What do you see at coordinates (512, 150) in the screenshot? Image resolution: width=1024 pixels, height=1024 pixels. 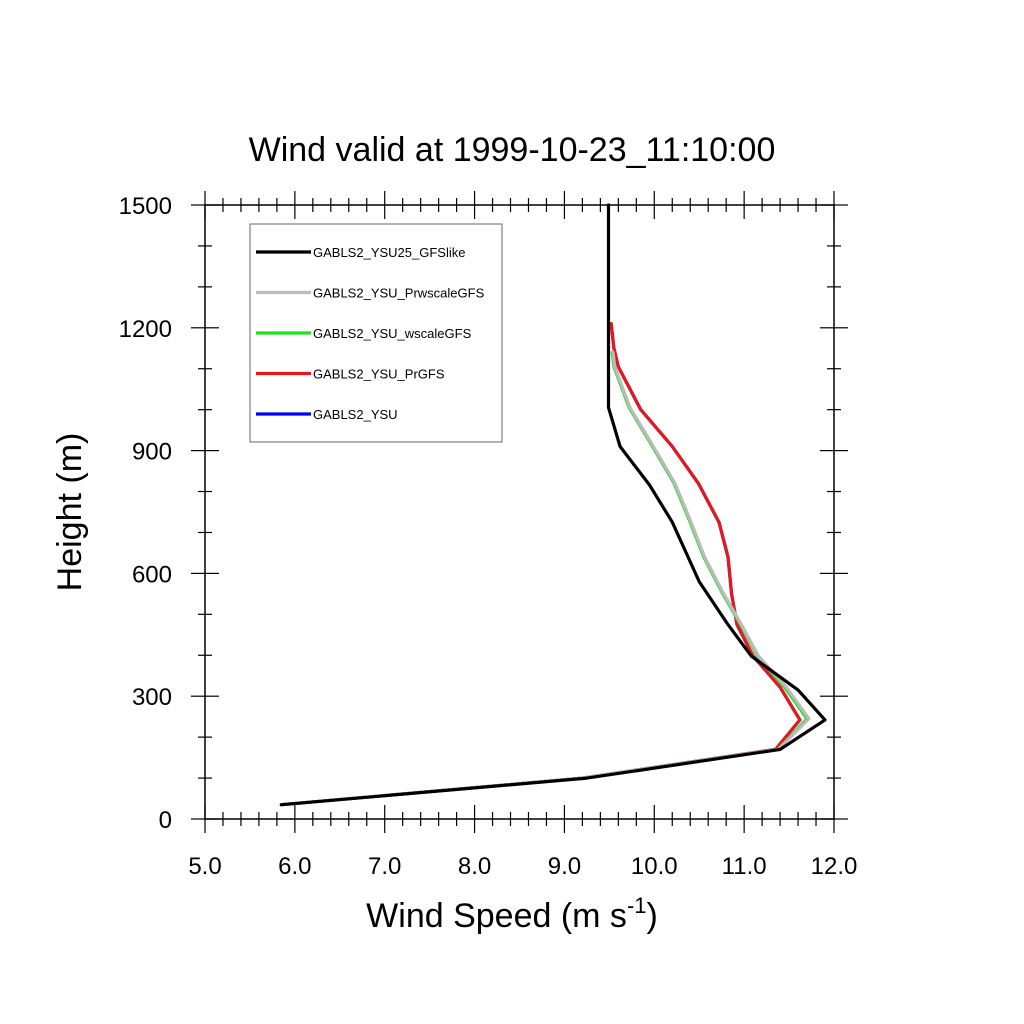 I see `chart-title: Wind valid at 1999-10-23_11:10:00` at bounding box center [512, 150].